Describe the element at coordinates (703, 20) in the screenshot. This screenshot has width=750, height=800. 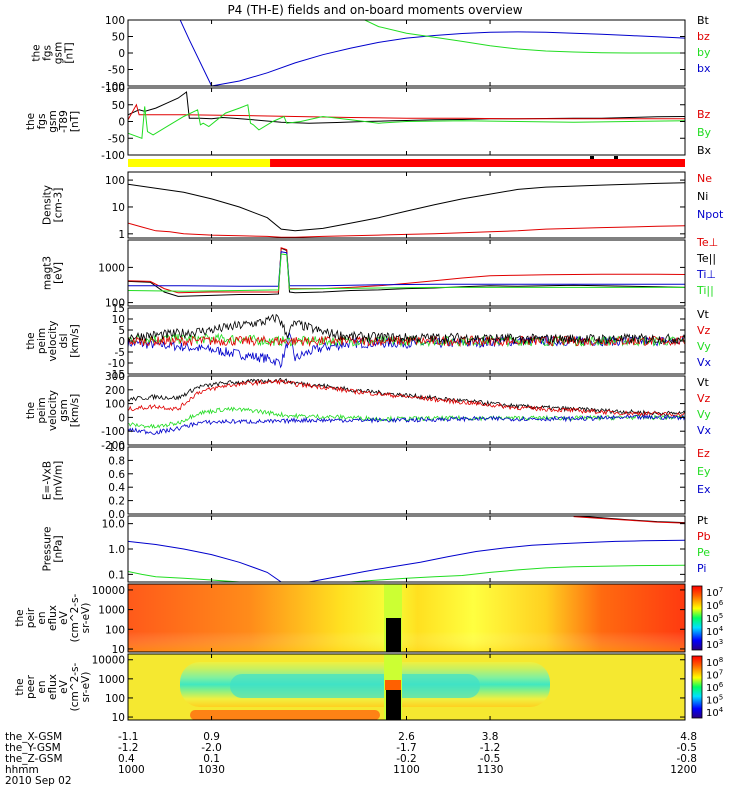
I see `legend-entry: Bt` at that location.